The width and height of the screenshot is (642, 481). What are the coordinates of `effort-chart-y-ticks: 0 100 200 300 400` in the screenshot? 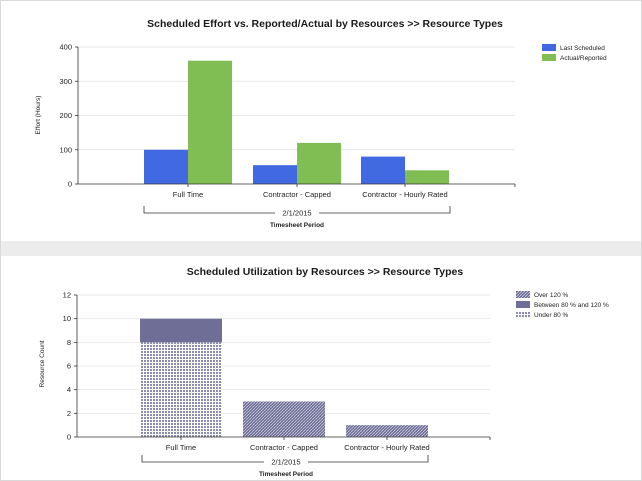 It's located at (65, 116).